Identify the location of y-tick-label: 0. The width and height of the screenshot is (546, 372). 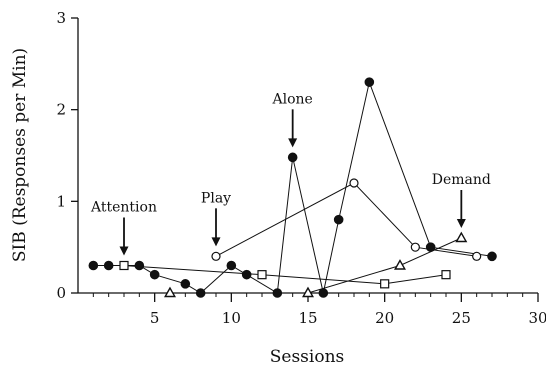
(61, 293).